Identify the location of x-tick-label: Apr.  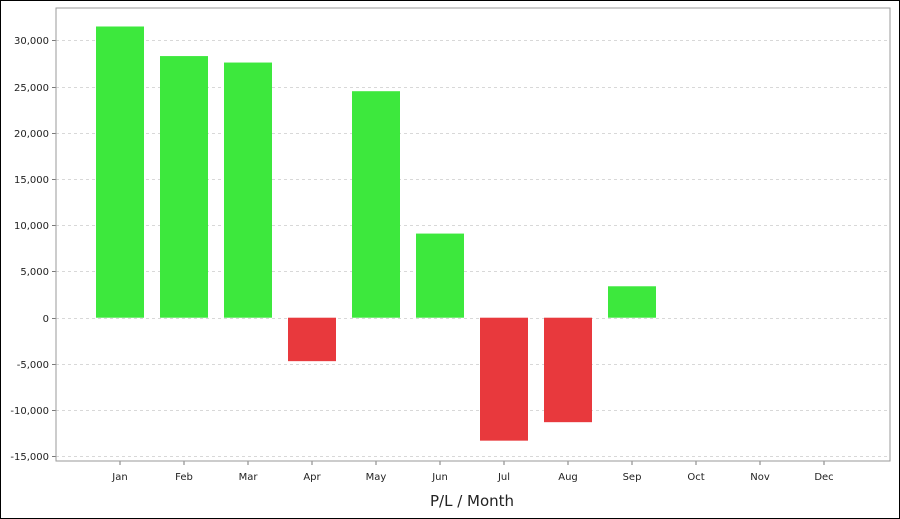
(312, 477).